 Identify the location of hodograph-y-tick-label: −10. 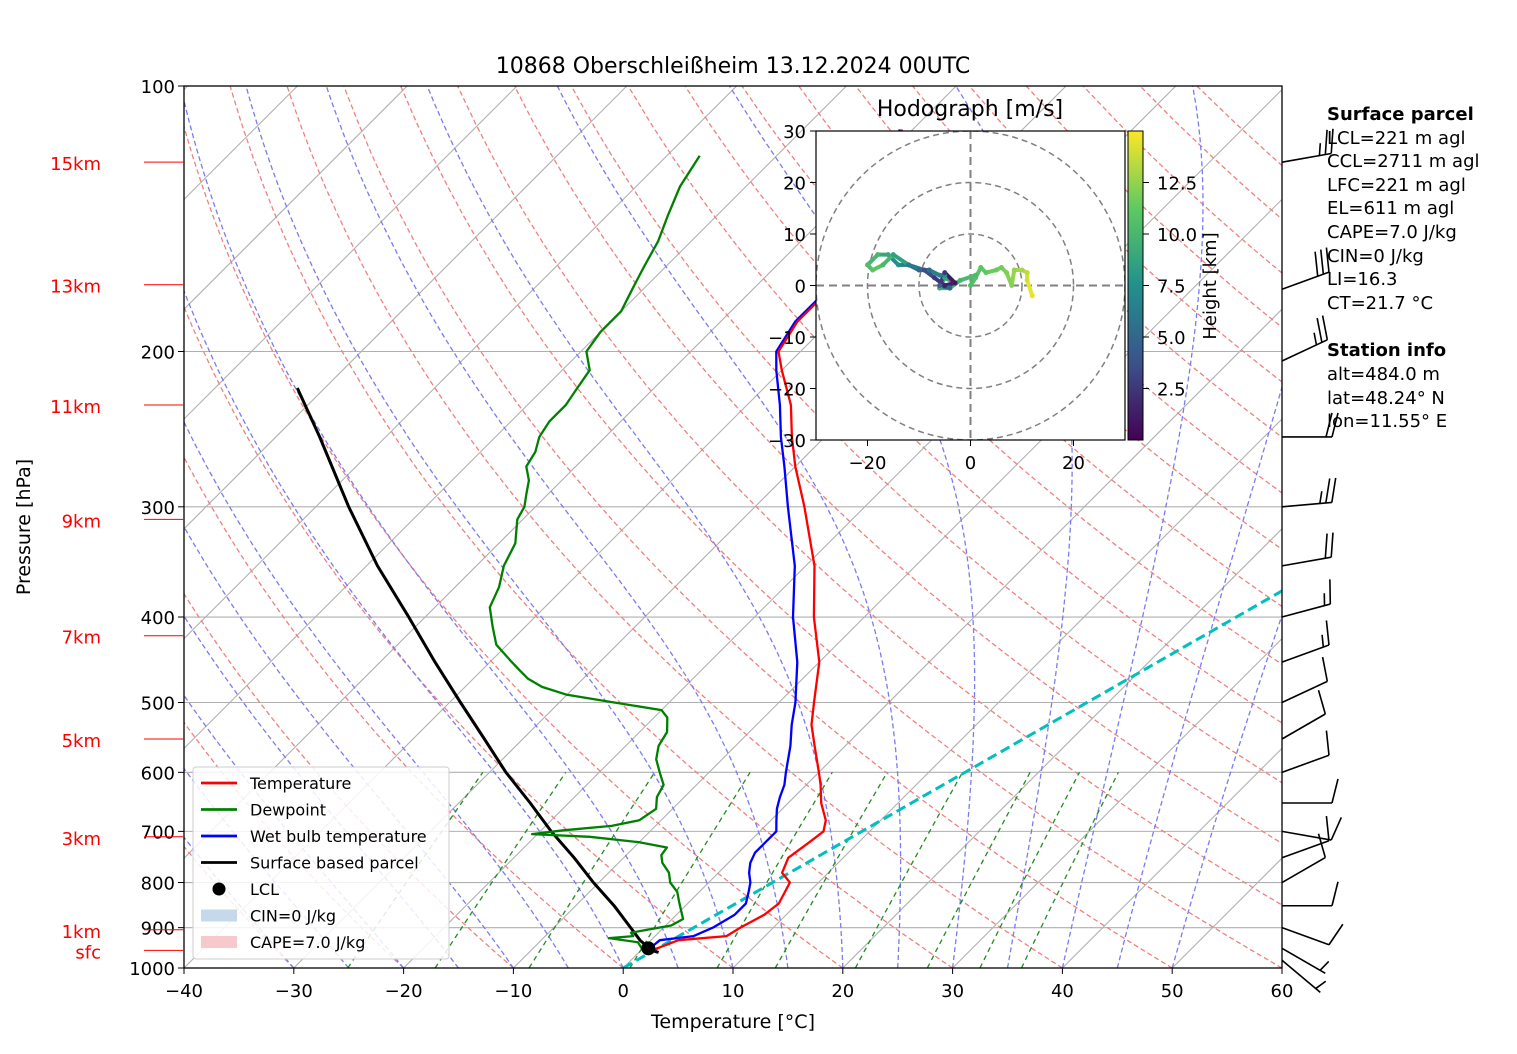
(787, 338).